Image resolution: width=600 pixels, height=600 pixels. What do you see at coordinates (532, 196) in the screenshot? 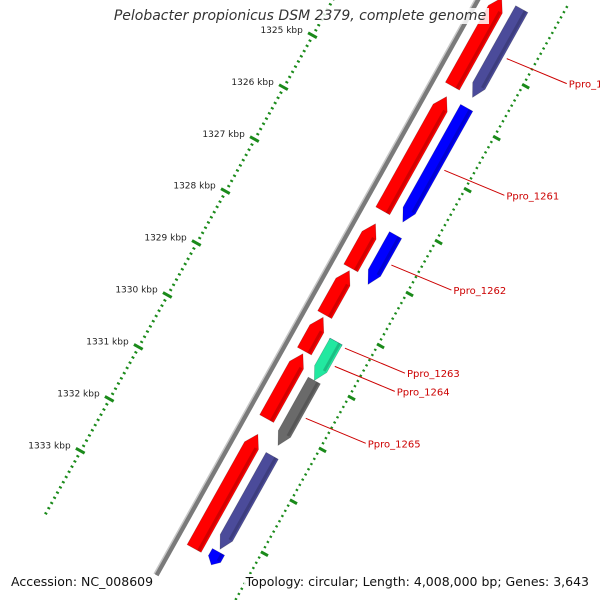
I see `gene-label: Ppro_1261` at bounding box center [532, 196].